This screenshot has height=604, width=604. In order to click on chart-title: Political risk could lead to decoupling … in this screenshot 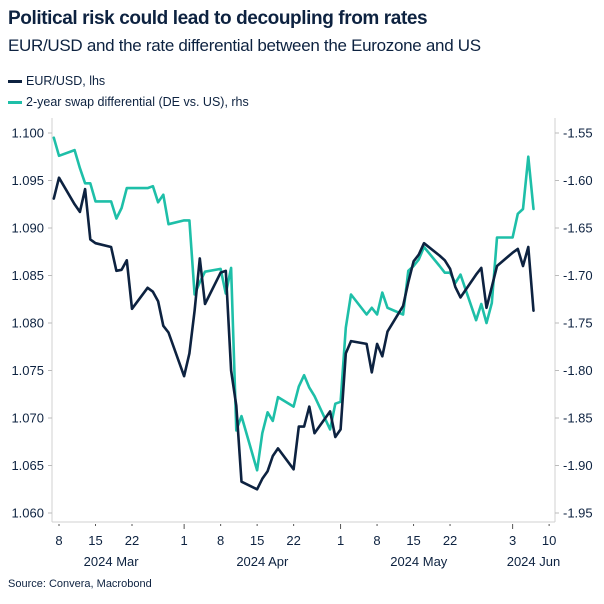, I will do `click(218, 18)`.